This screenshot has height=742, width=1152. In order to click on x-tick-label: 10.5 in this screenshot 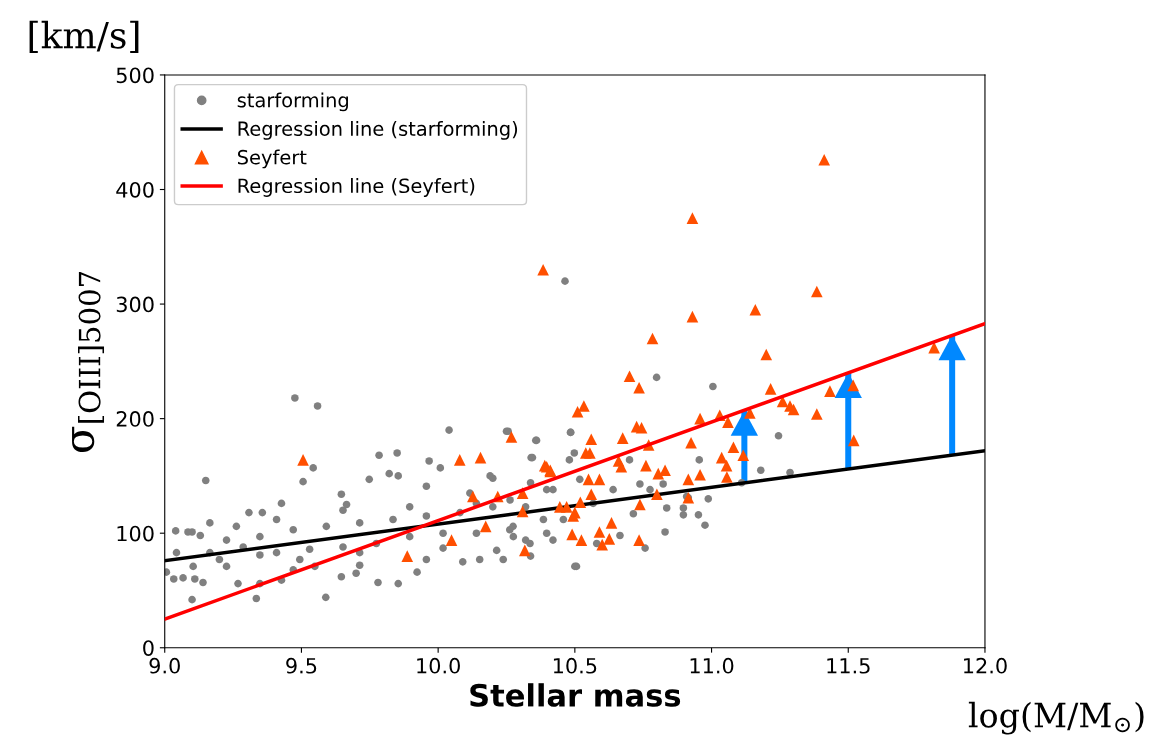, I will do `click(575, 665)`.